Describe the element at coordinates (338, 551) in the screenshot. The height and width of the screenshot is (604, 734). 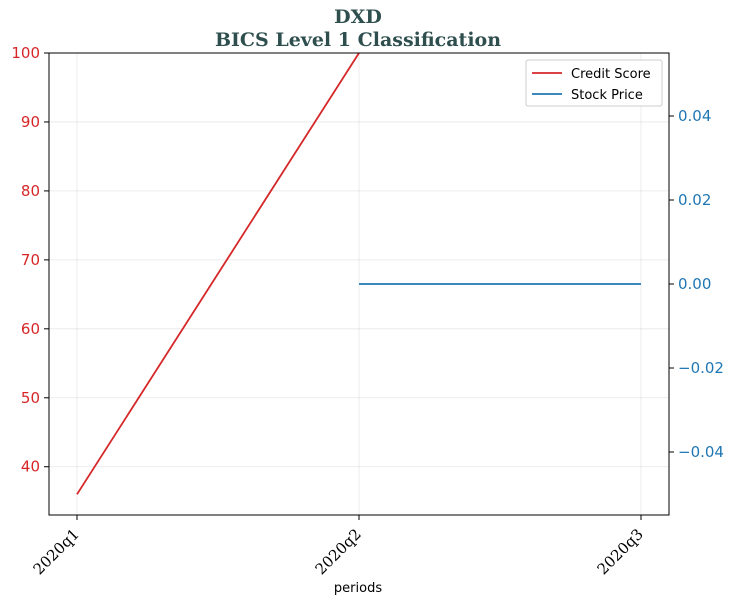
I see `x-tick-label: 2020q2` at that location.